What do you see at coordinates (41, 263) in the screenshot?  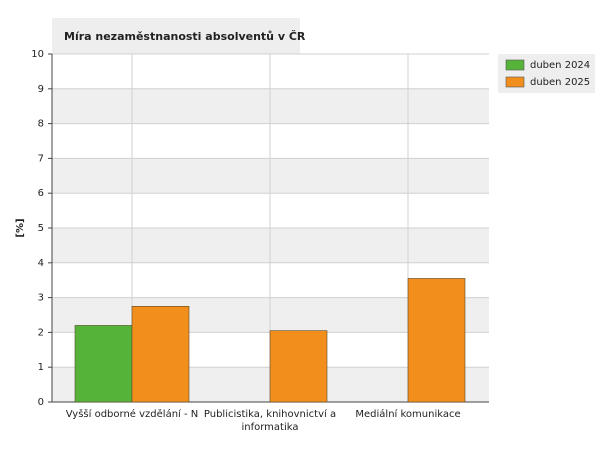 I see `y-tick-label: 4` at bounding box center [41, 263].